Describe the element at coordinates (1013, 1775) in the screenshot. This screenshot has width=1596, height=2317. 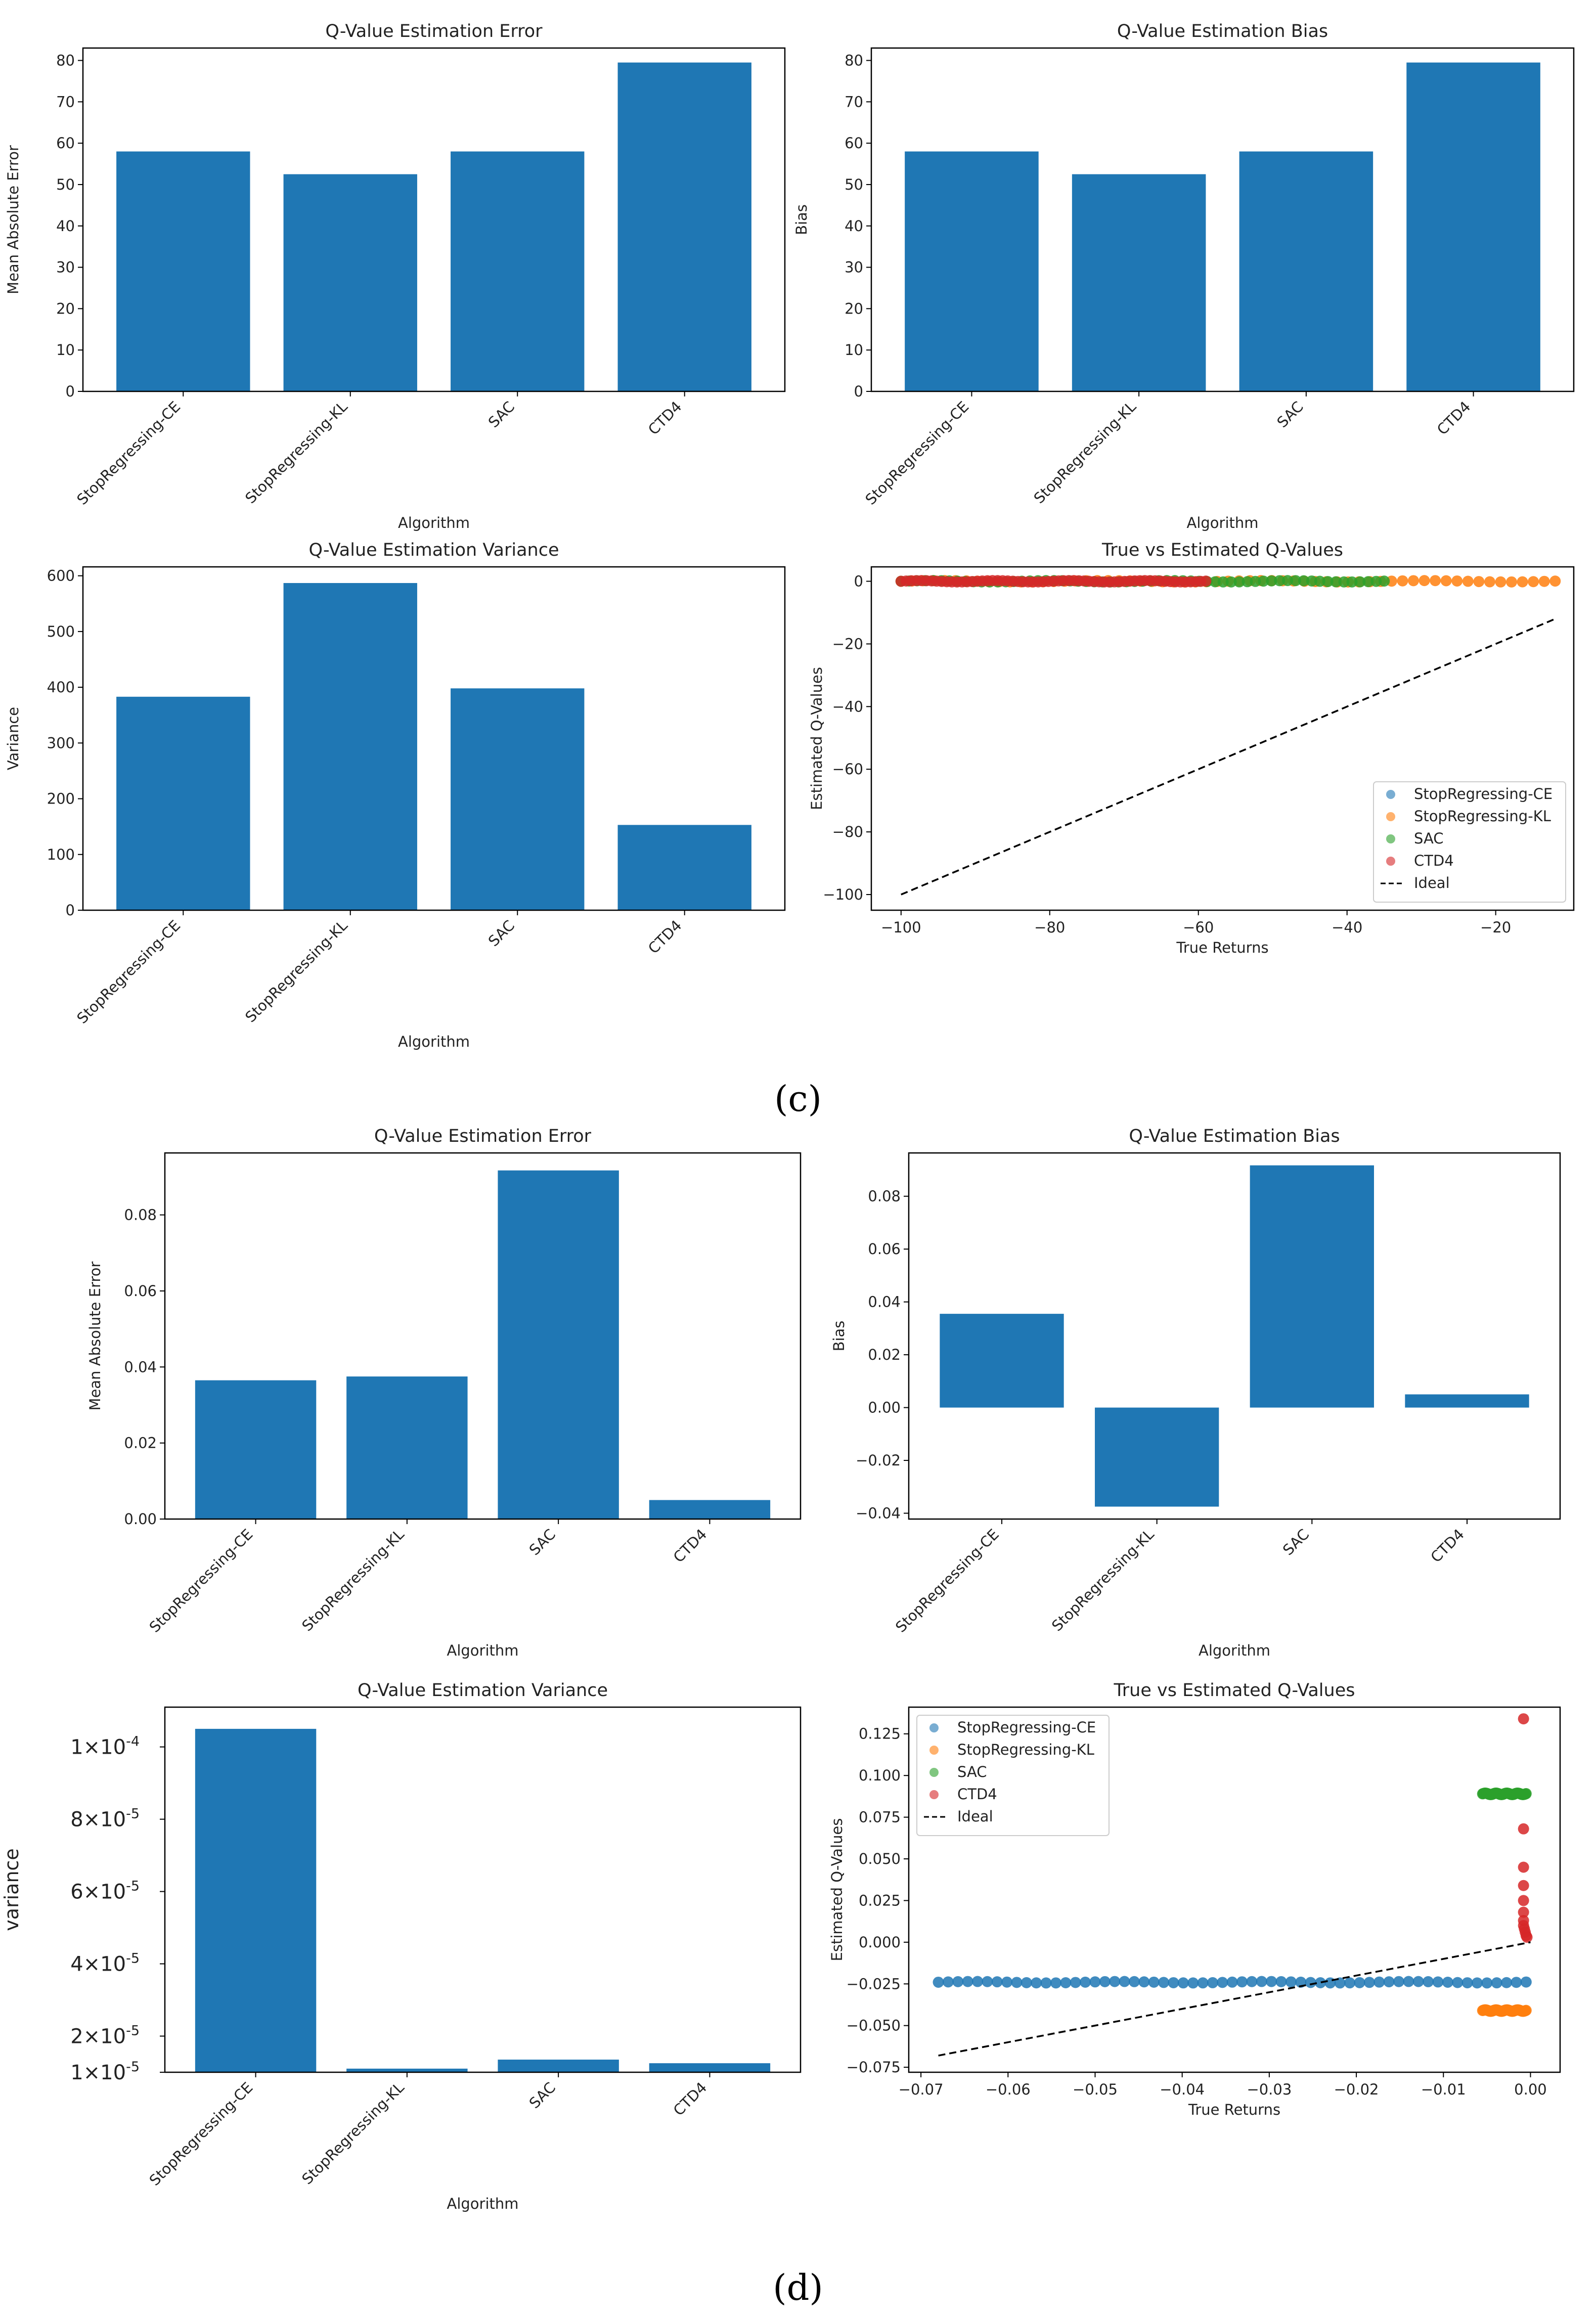
I see `legend-box` at that location.